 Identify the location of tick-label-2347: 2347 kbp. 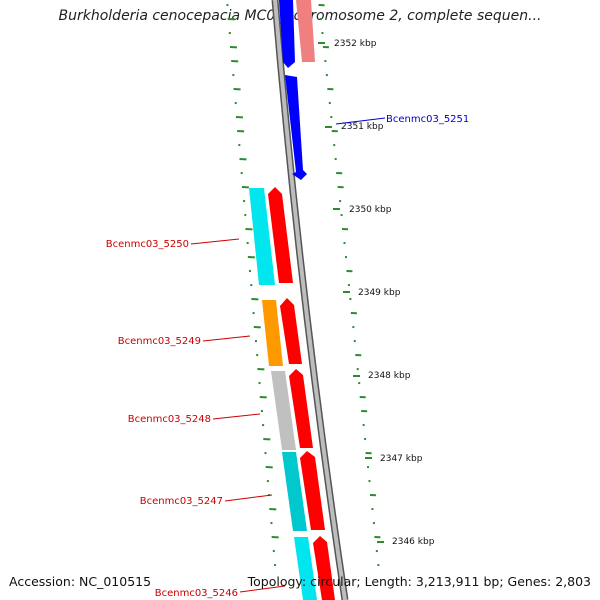
(401, 459).